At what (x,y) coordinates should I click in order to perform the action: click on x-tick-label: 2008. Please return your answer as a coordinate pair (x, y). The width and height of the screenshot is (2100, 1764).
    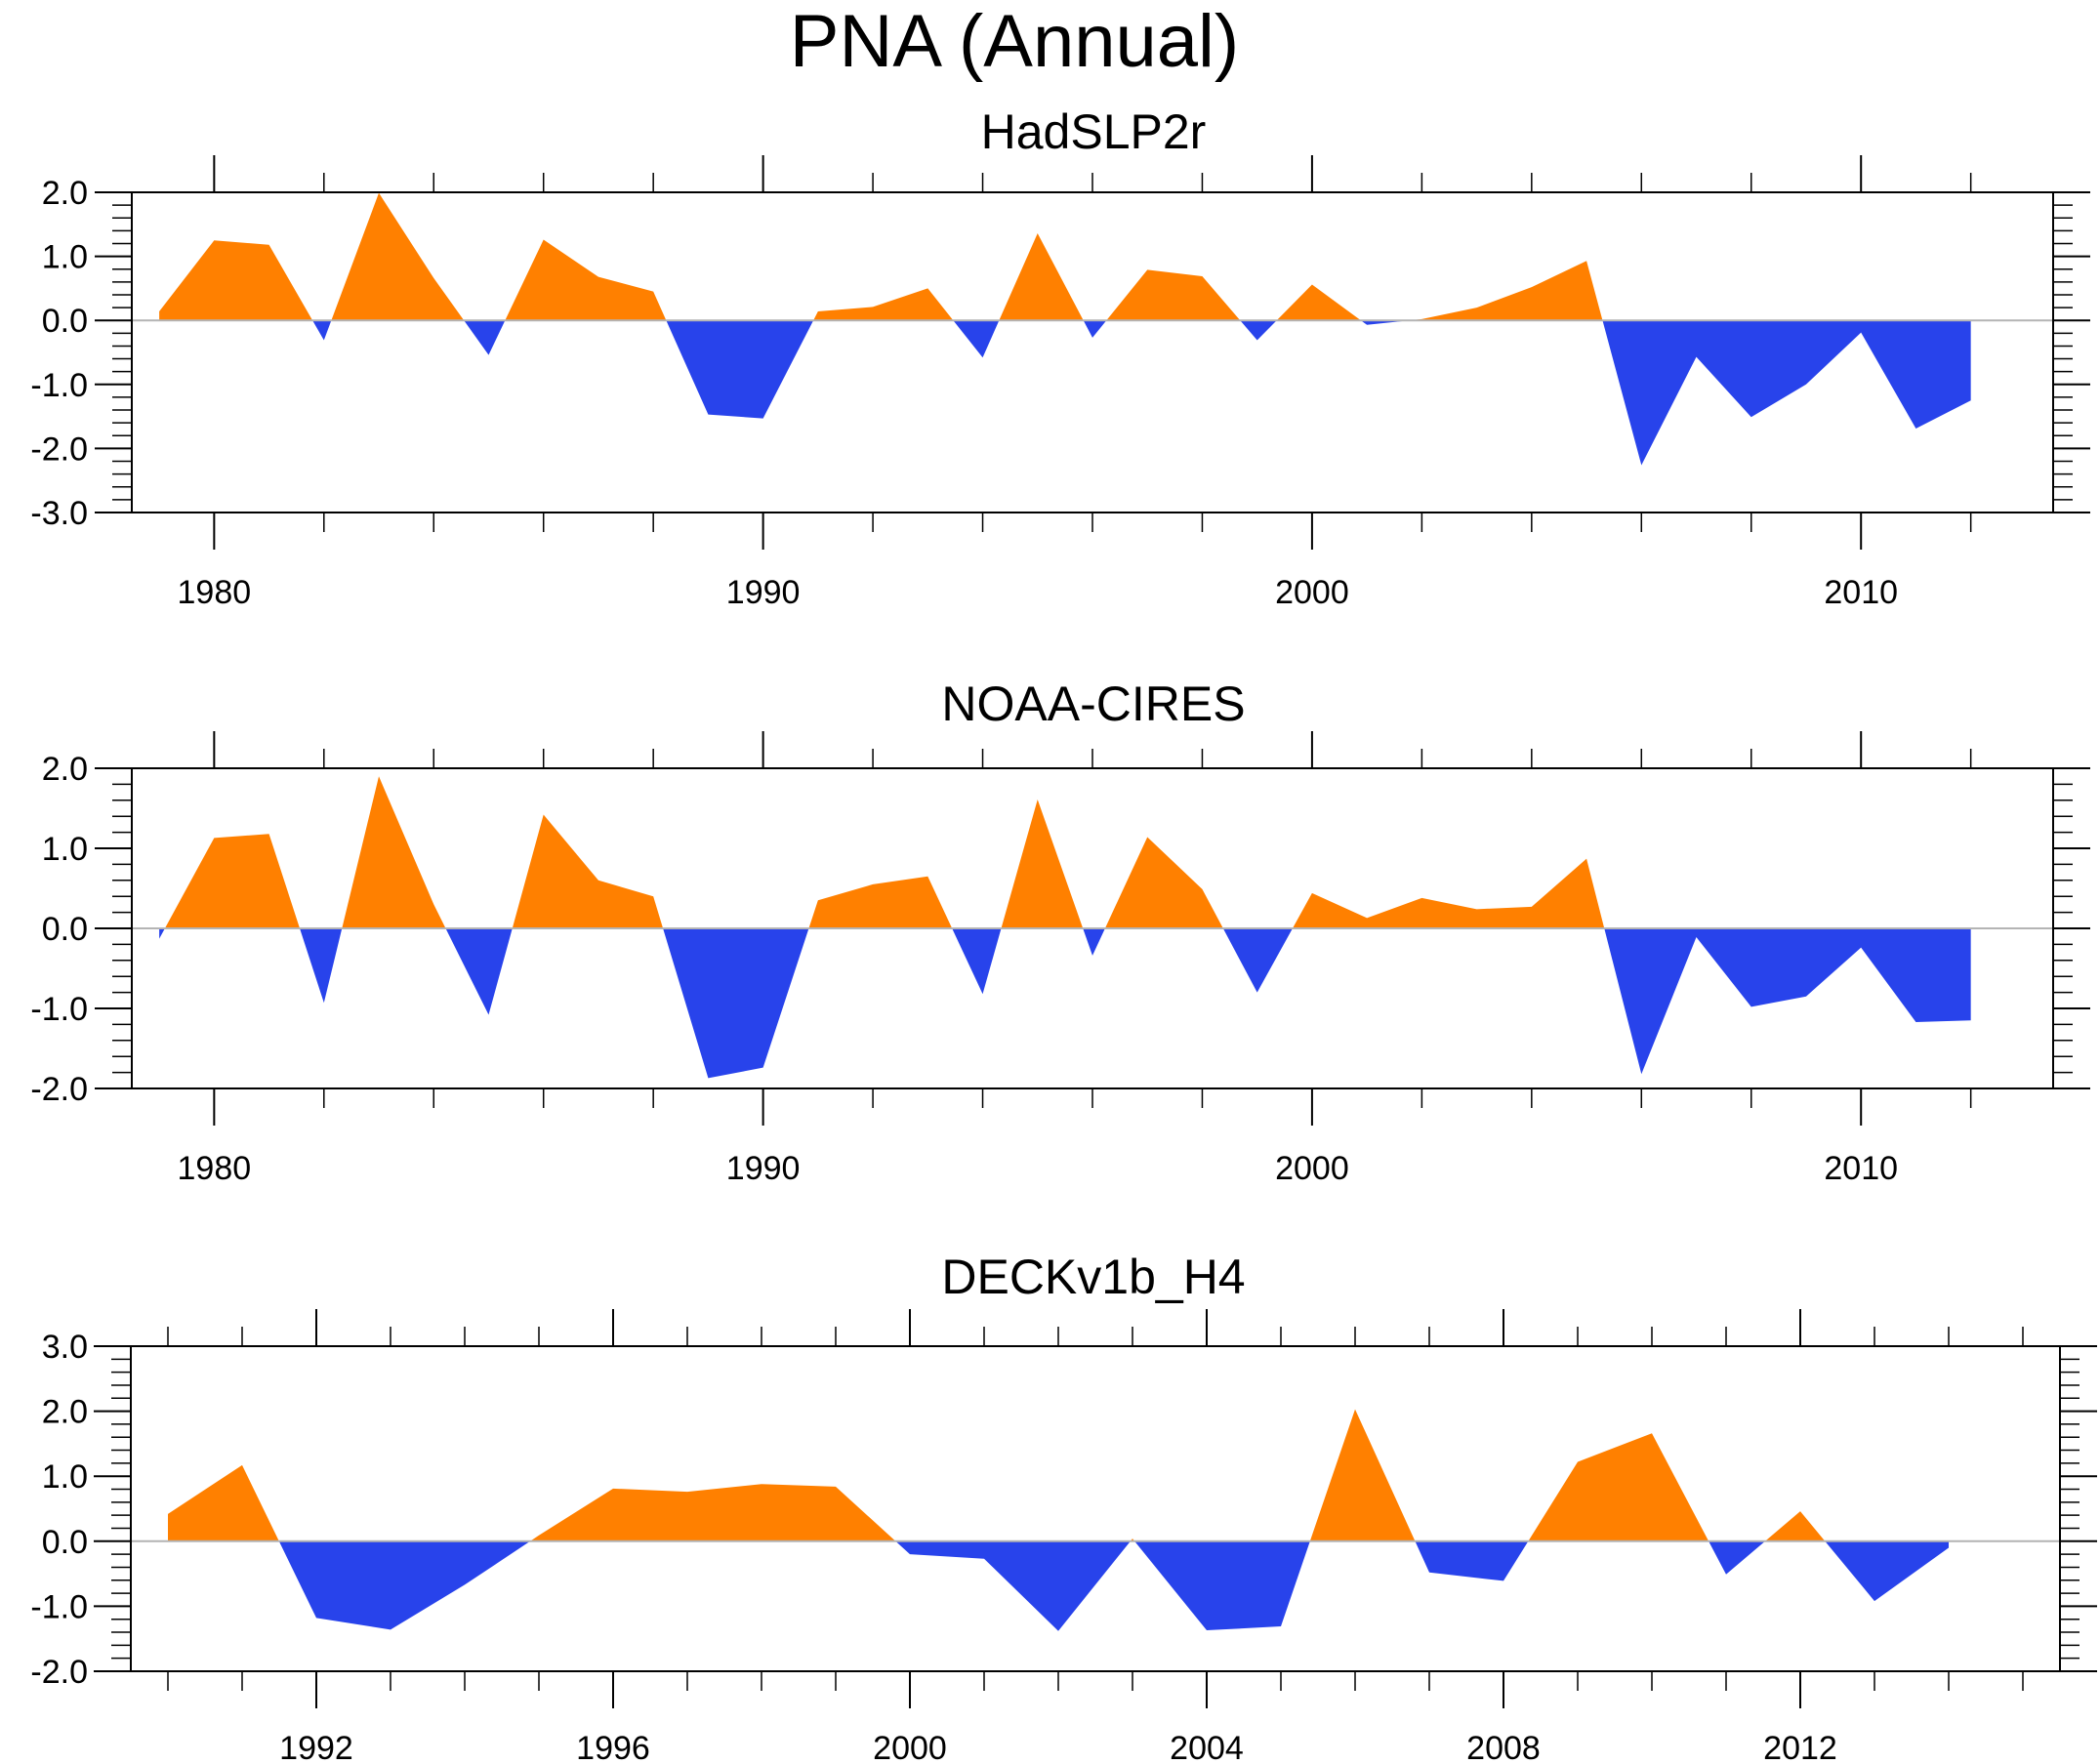
    Looking at the image, I should click on (1503, 1747).